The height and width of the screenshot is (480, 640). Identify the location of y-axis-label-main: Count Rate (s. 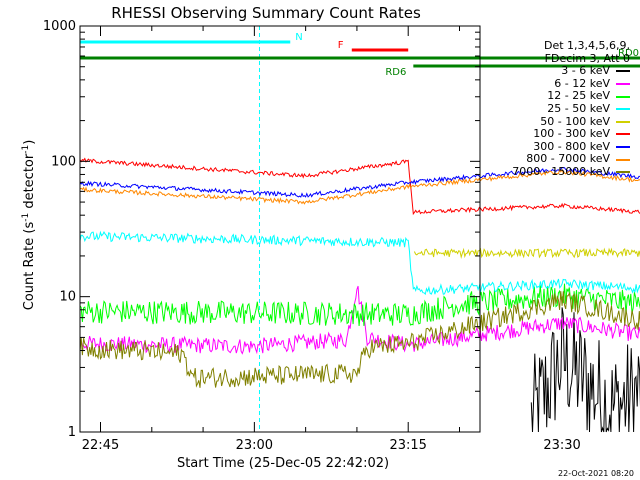
(29, 266).